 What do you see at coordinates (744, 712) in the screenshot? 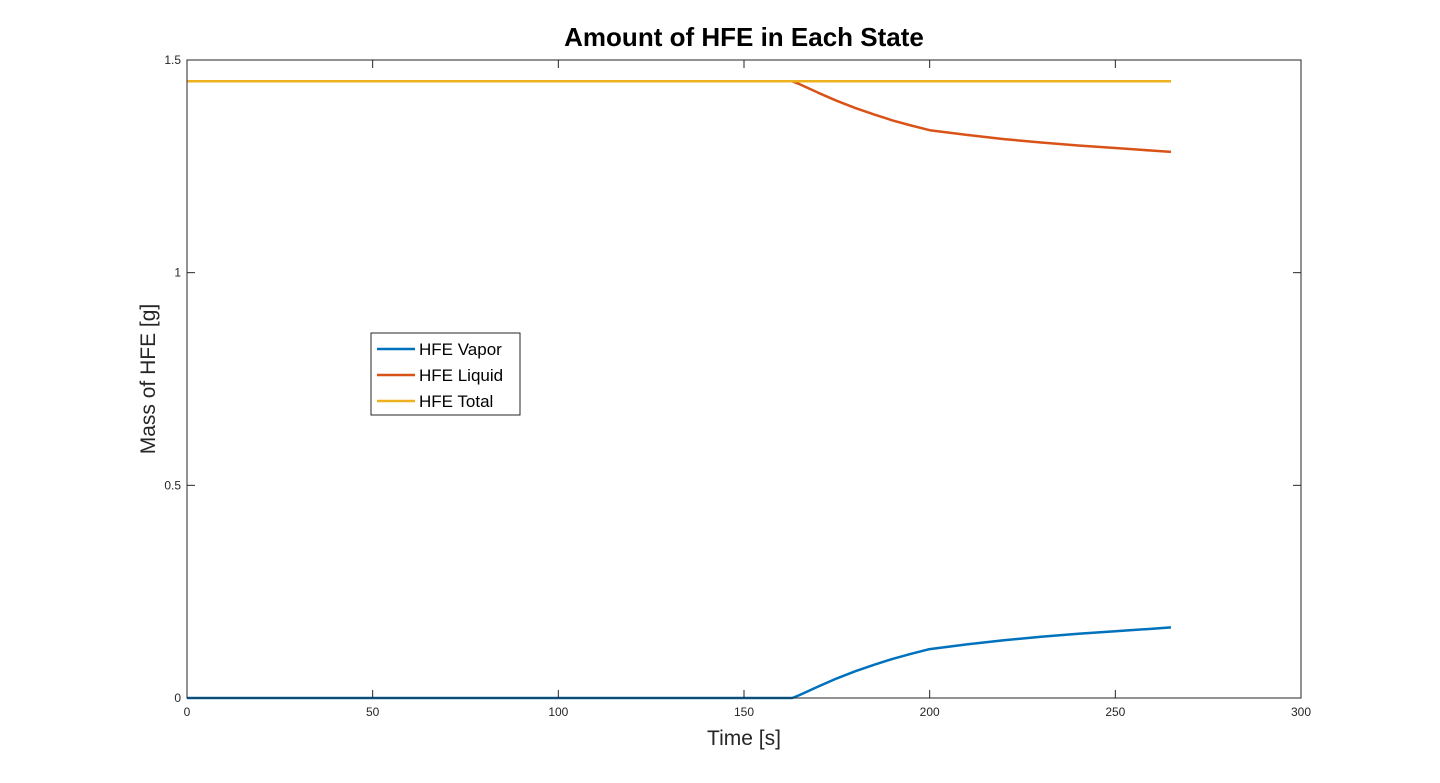
I see `x-tick-label: 150` at bounding box center [744, 712].